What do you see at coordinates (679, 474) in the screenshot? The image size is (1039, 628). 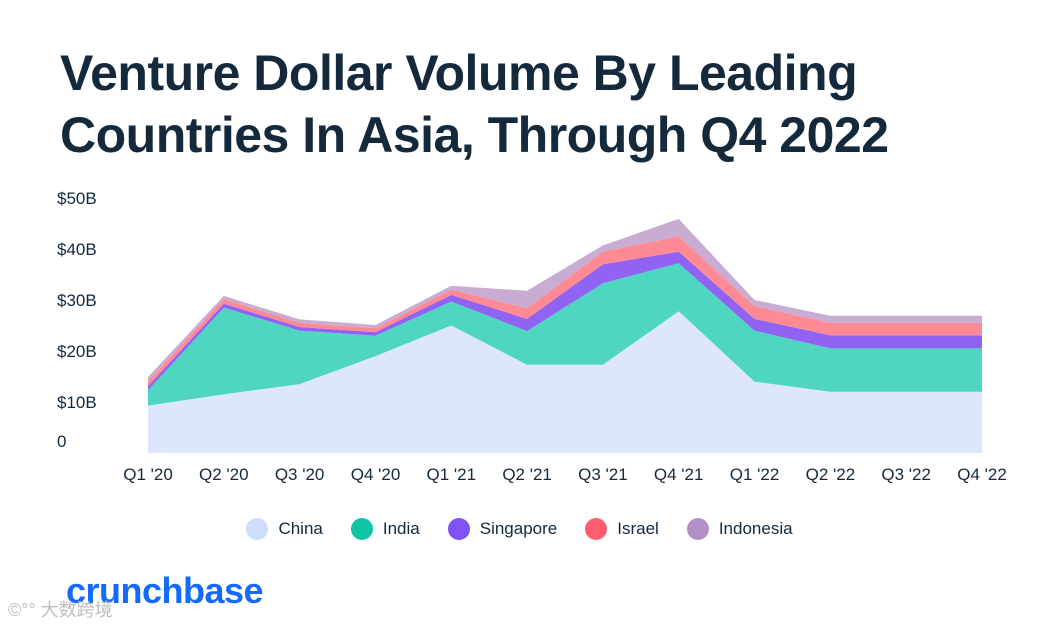 I see `x-tick-label: Q4 '21` at bounding box center [679, 474].